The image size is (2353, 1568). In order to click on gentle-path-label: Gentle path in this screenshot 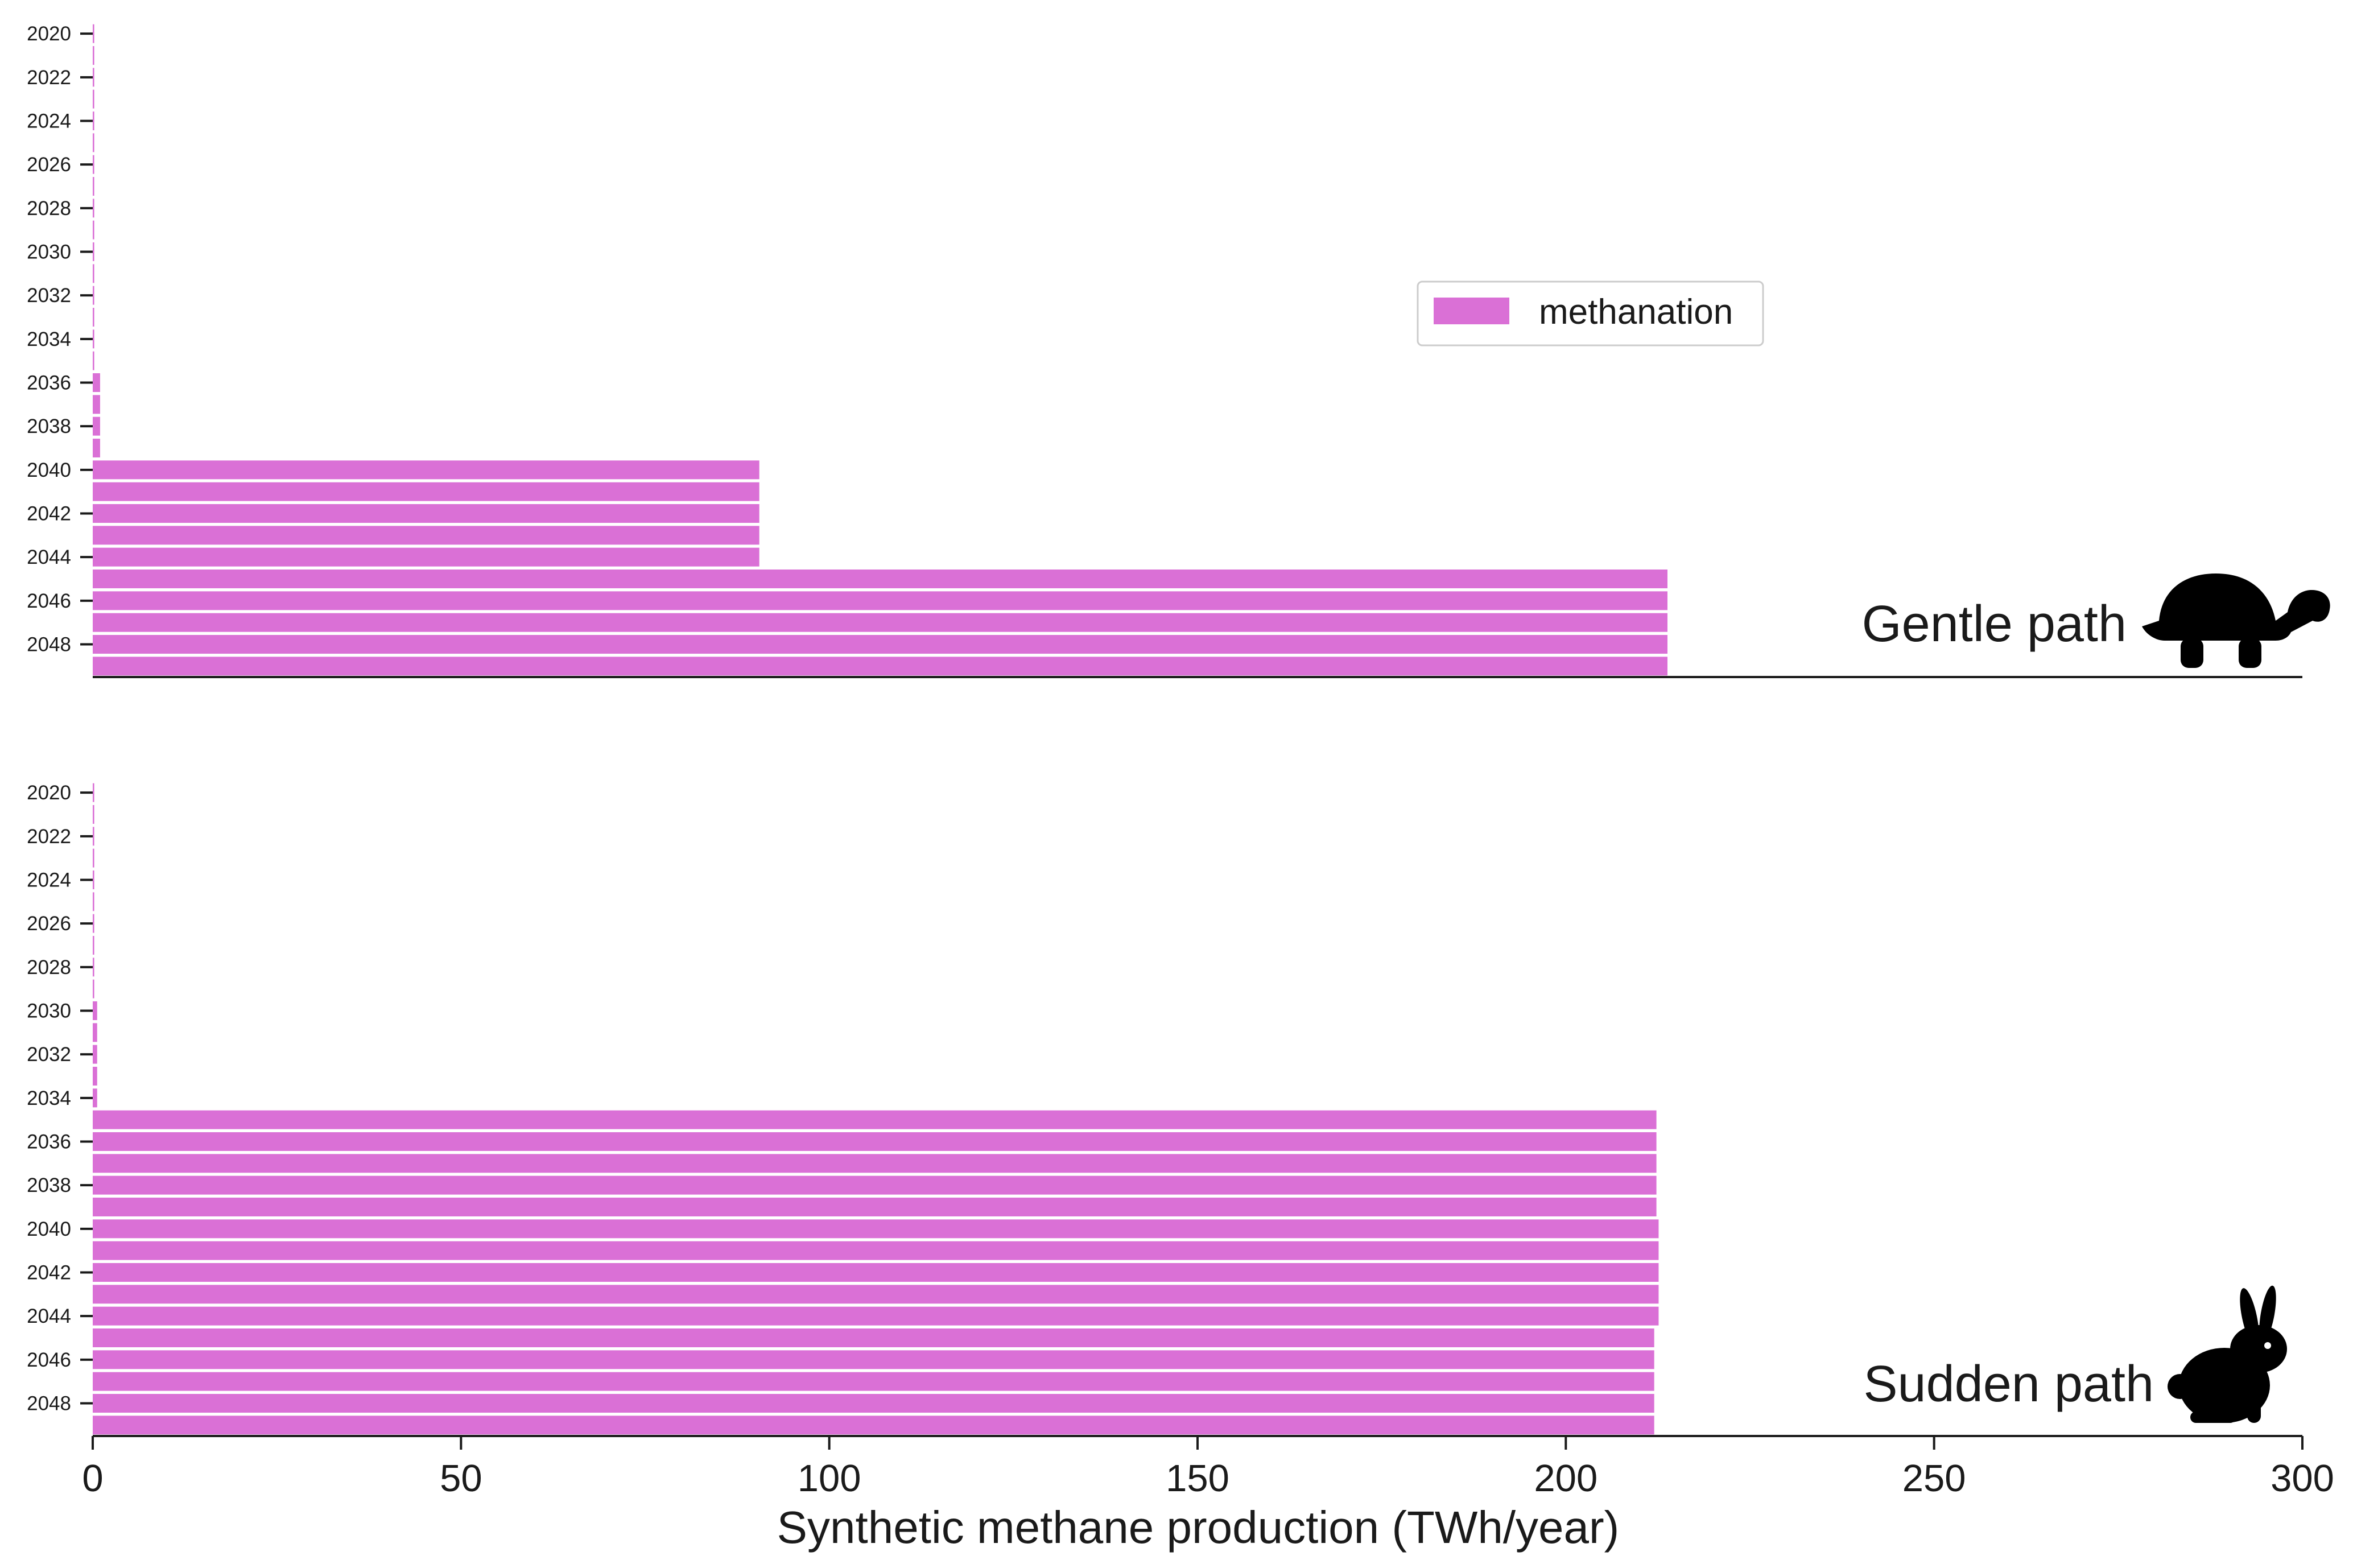, I will do `click(1994, 625)`.